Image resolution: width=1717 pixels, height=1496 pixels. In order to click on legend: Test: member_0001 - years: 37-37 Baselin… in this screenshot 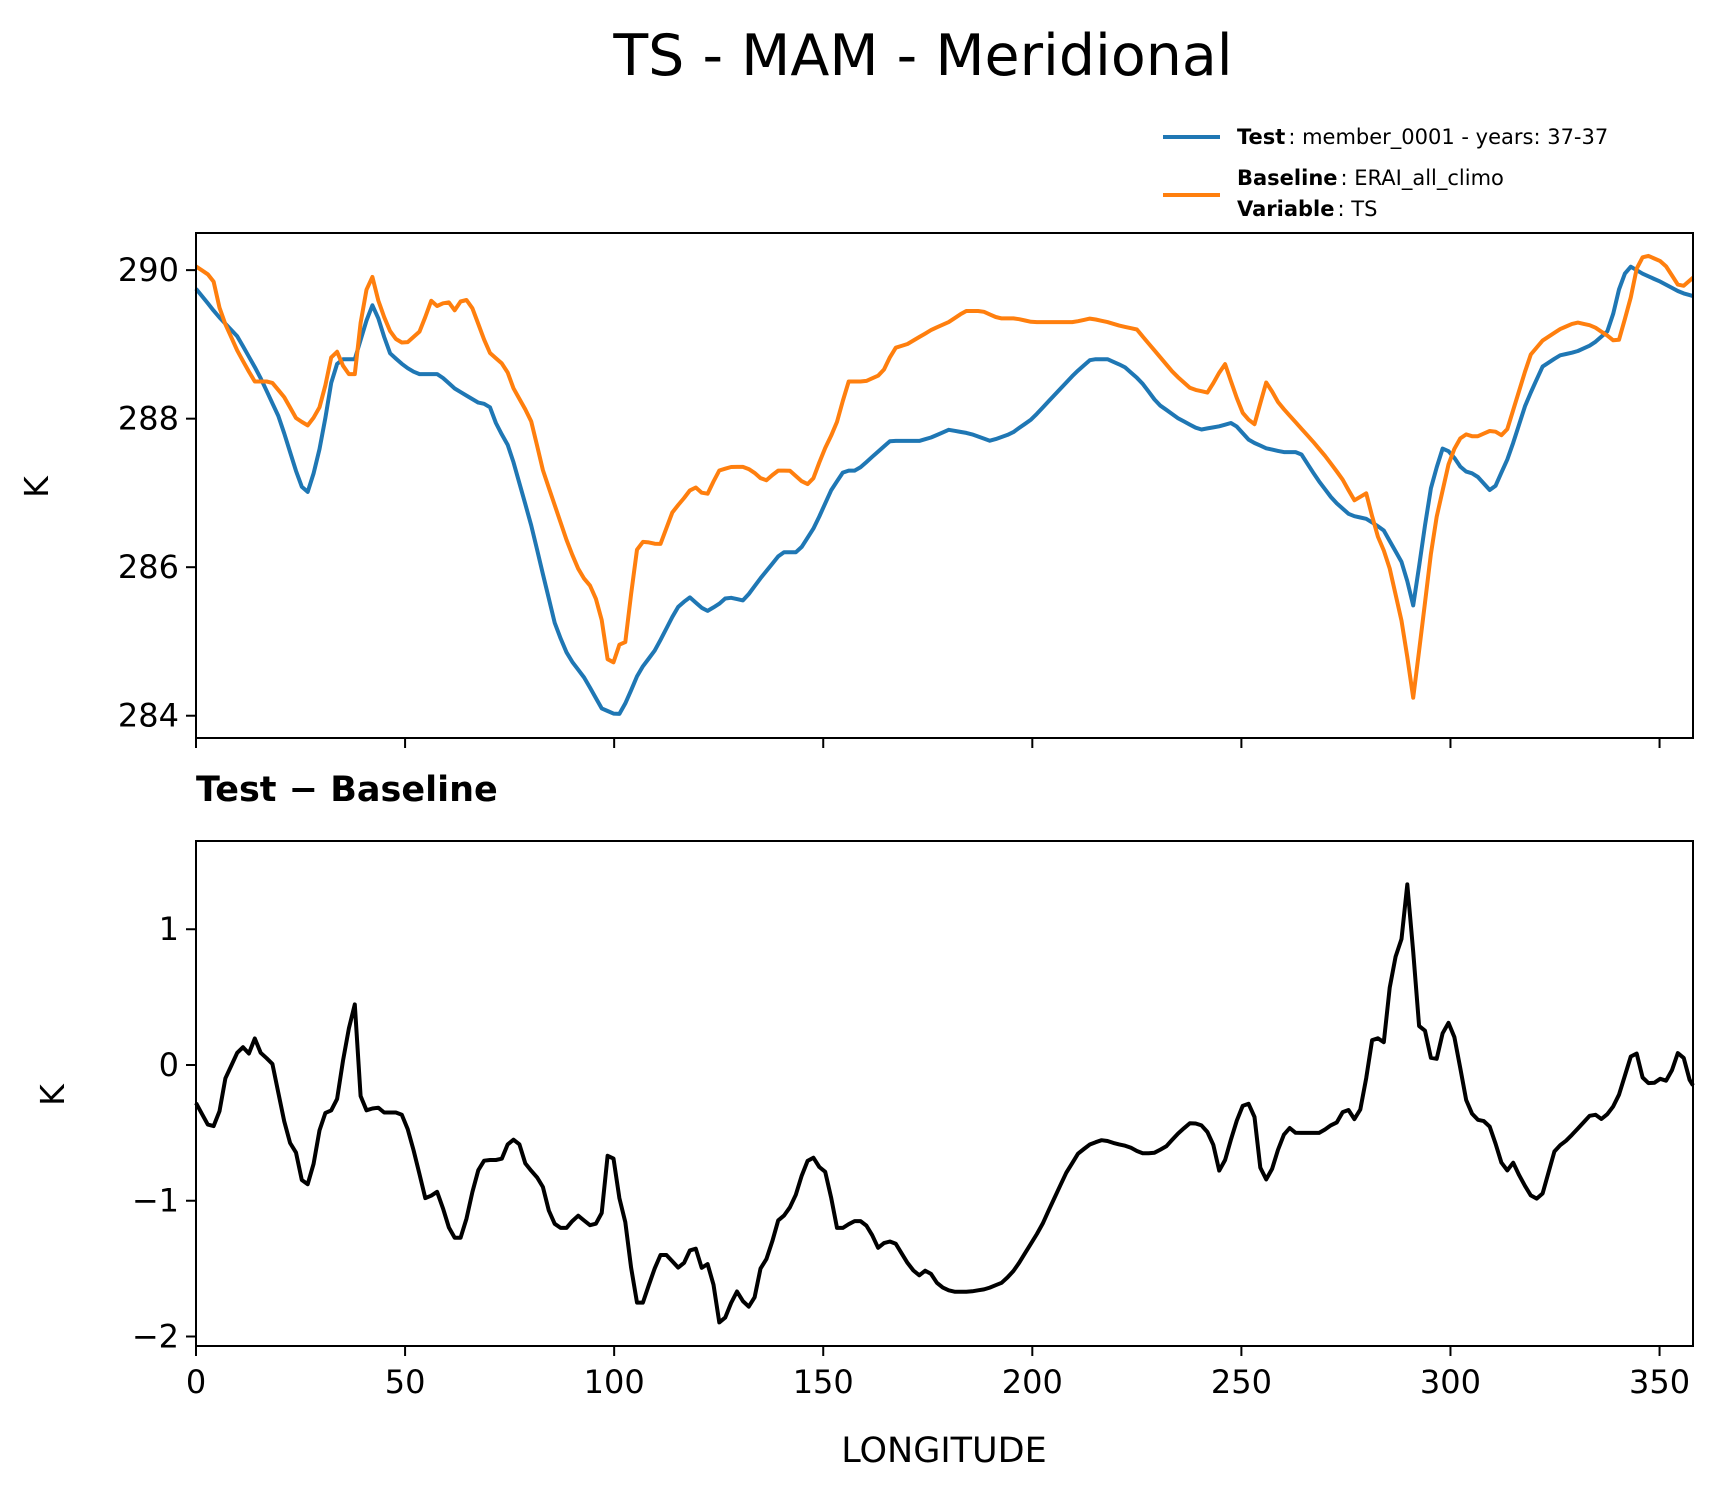, I will do `click(1385, 173)`.